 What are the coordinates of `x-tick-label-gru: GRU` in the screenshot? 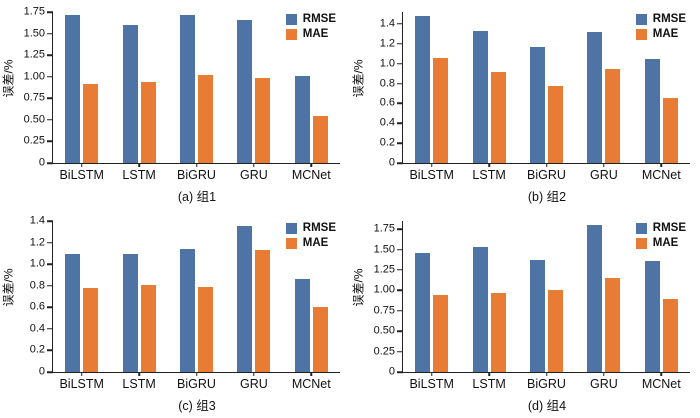 It's located at (604, 384).